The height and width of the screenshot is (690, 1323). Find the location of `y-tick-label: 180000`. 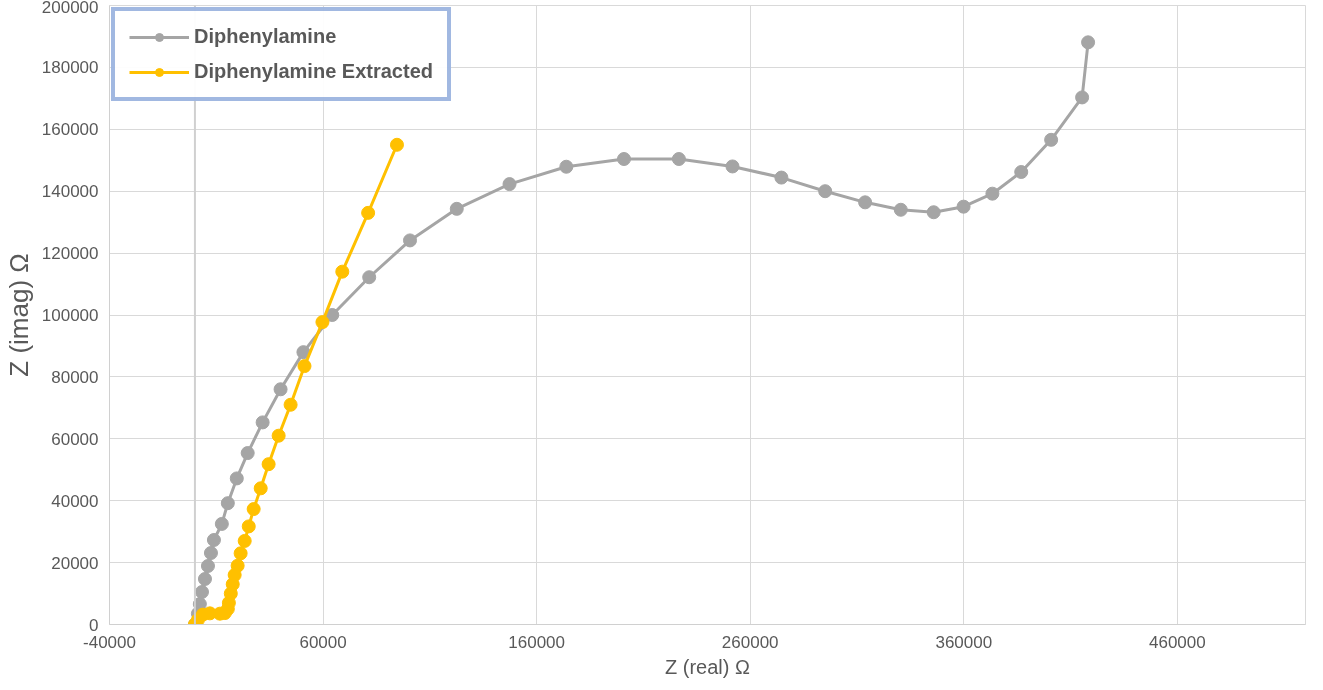

y-tick-label: 180000 is located at coordinates (70, 68).